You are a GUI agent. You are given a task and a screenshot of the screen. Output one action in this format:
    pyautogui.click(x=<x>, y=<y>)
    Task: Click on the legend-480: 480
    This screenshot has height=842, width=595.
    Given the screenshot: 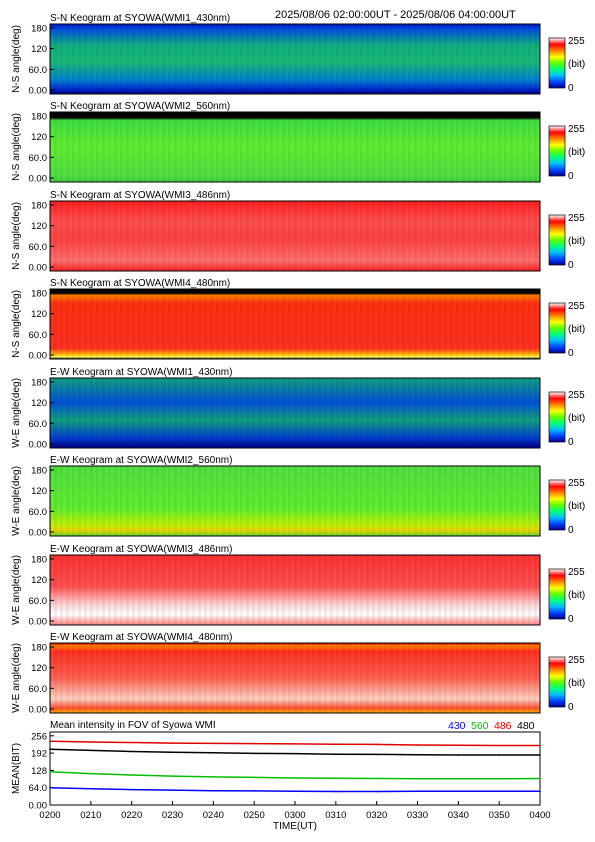 What is the action you would take?
    pyautogui.click(x=526, y=726)
    